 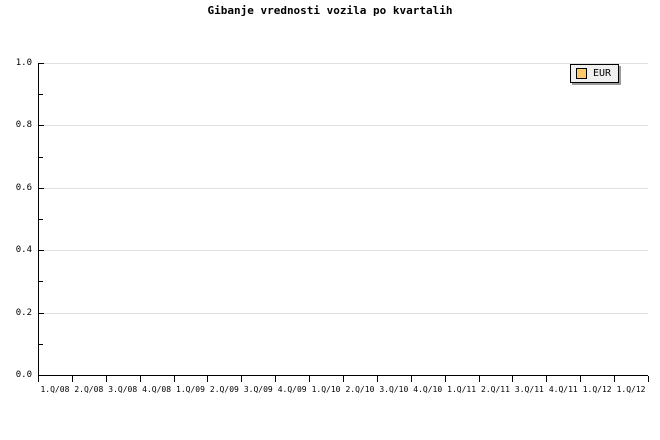 What do you see at coordinates (495, 389) in the screenshot?
I see `x-axis-tick-label: 2.Q/11` at bounding box center [495, 389].